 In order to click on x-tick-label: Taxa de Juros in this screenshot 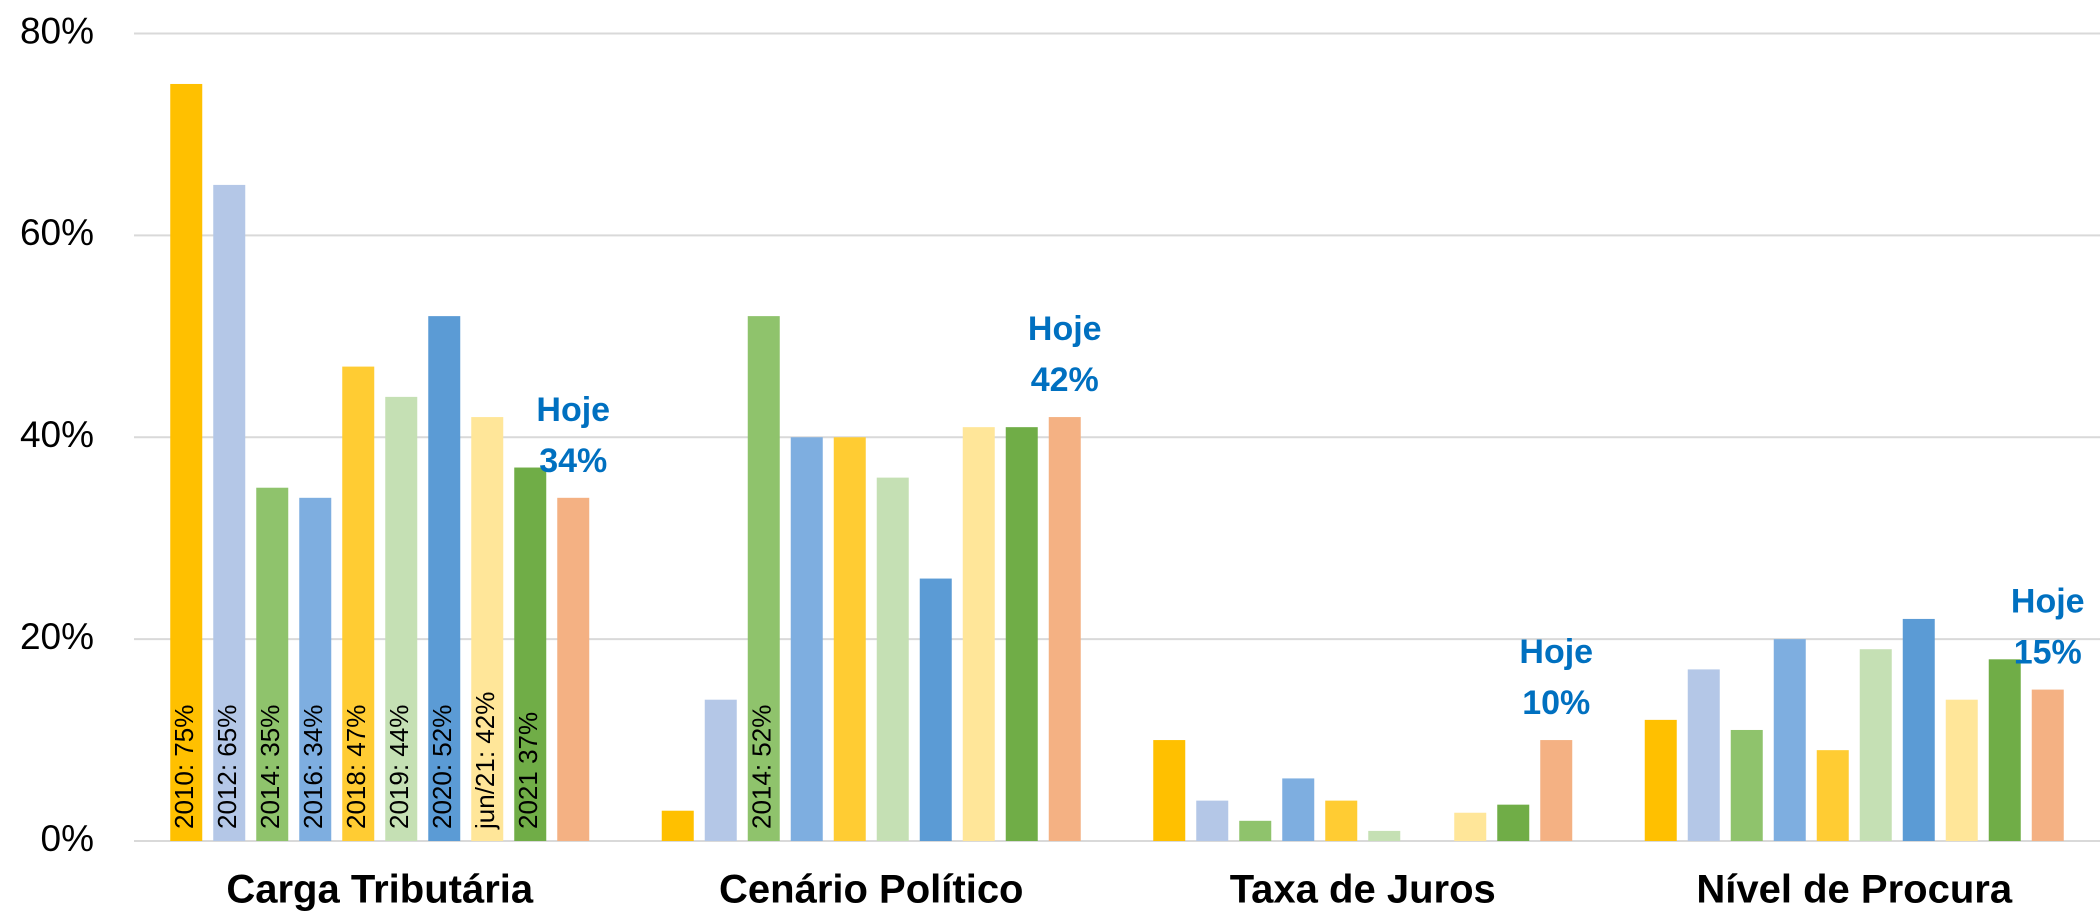, I will do `click(1363, 890)`.